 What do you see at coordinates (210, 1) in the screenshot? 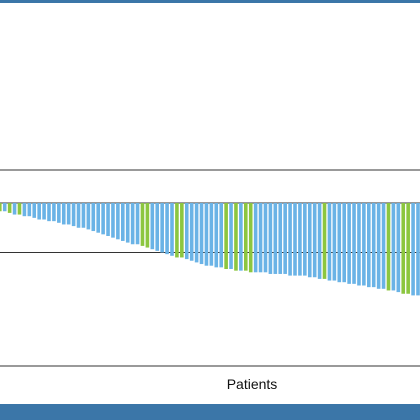
I see `top-band` at bounding box center [210, 1].